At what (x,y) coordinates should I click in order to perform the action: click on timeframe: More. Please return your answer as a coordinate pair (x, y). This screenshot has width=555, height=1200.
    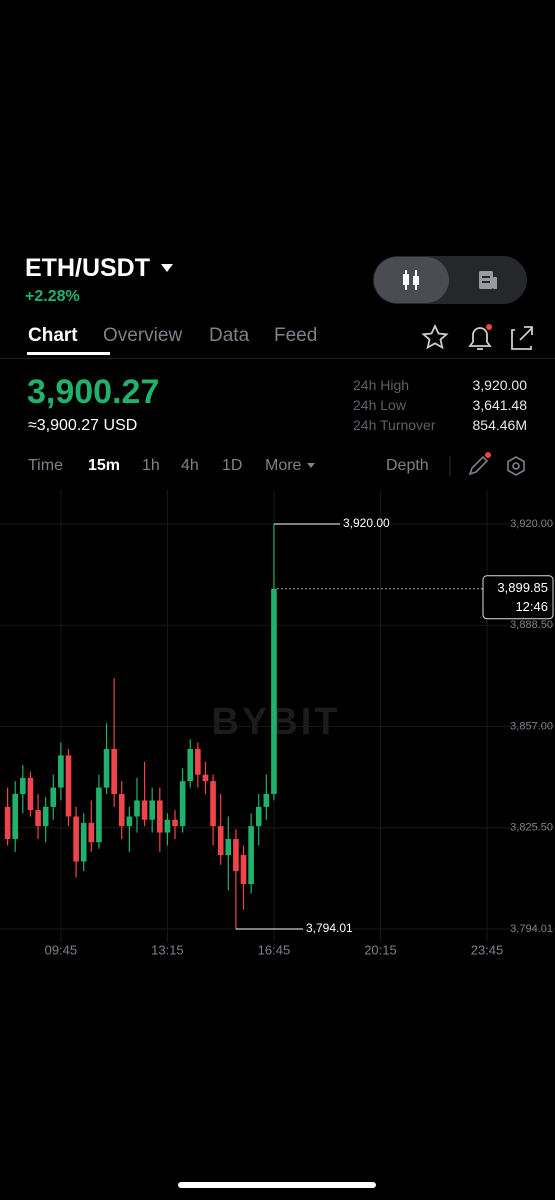
    Looking at the image, I should click on (283, 465).